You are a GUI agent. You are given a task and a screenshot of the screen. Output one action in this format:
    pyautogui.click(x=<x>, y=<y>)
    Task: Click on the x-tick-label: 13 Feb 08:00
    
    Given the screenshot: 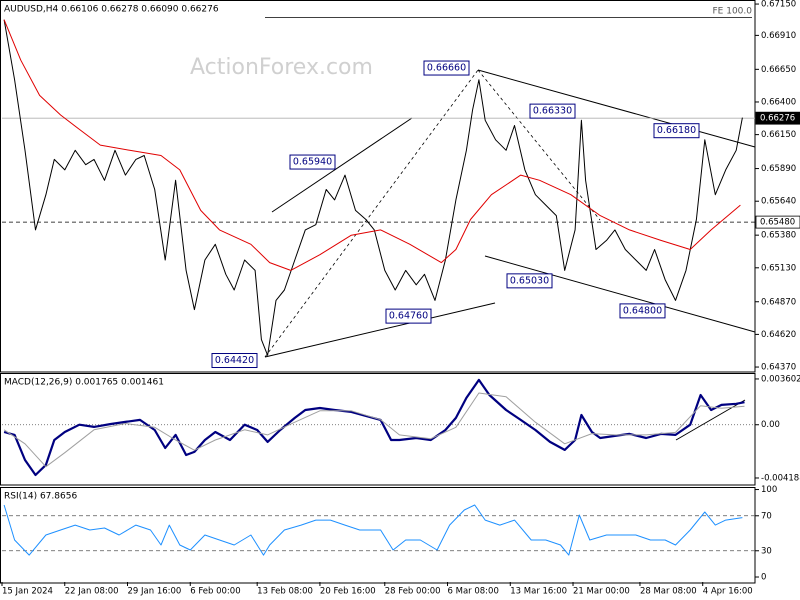 What is the action you would take?
    pyautogui.click(x=285, y=592)
    